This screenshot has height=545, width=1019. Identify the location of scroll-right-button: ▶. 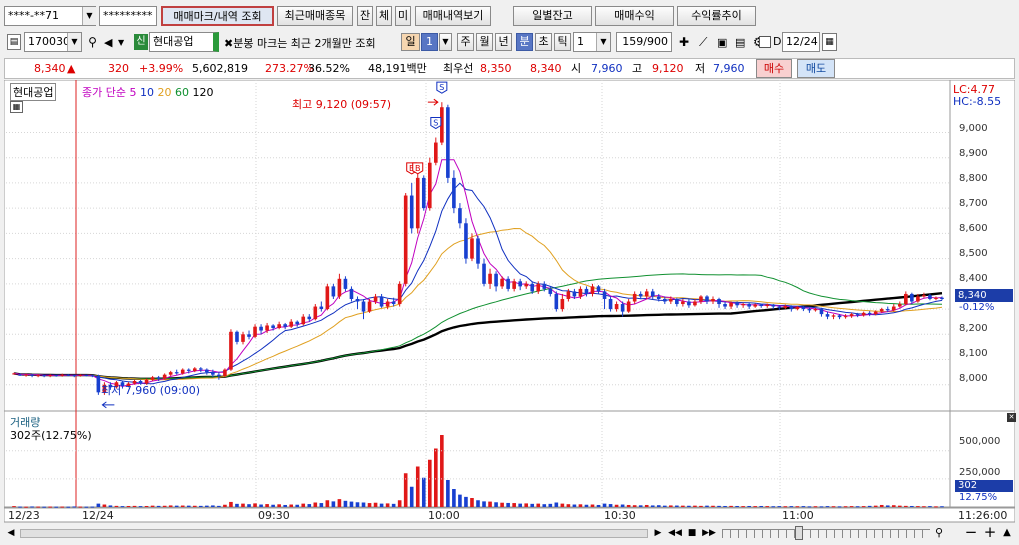
(658, 533).